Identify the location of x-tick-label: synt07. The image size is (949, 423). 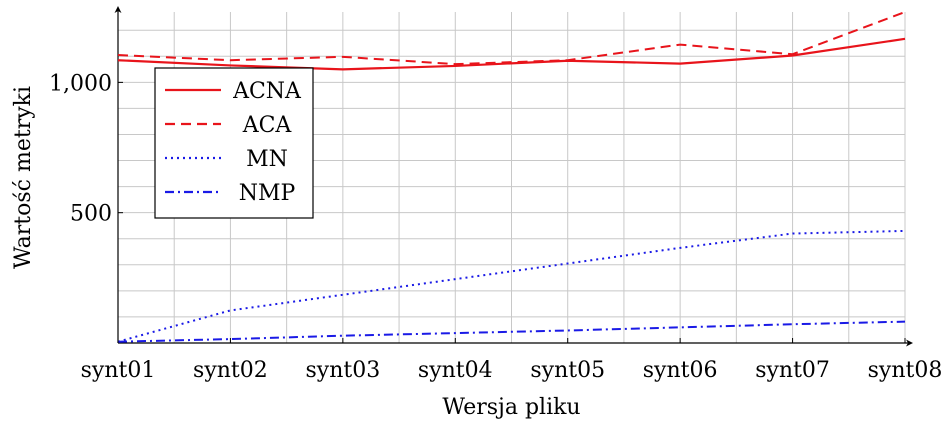
(792, 370).